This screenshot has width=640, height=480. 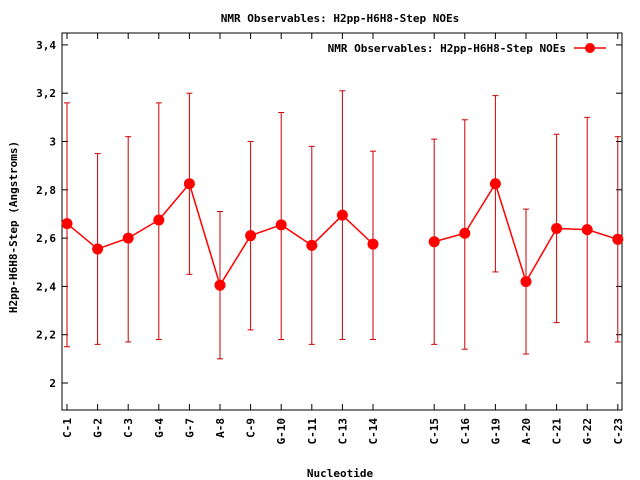 I want to click on legend: NMR Observables: H2pp-H6H8-Step NOEs, so click(x=467, y=48).